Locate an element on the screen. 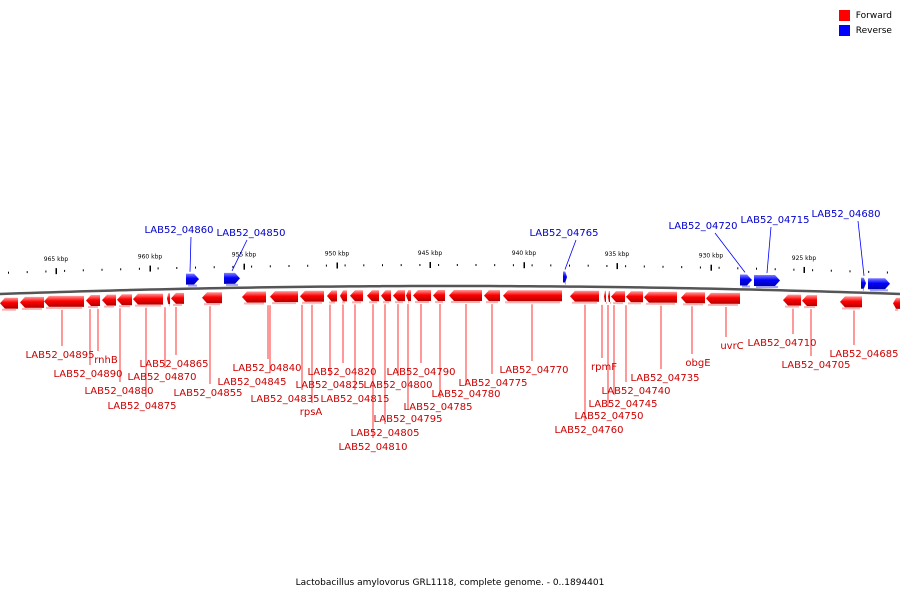 Image resolution: width=900 pixels, height=600 pixels. forward-gene-label: LAB52_04875 is located at coordinates (141, 406).